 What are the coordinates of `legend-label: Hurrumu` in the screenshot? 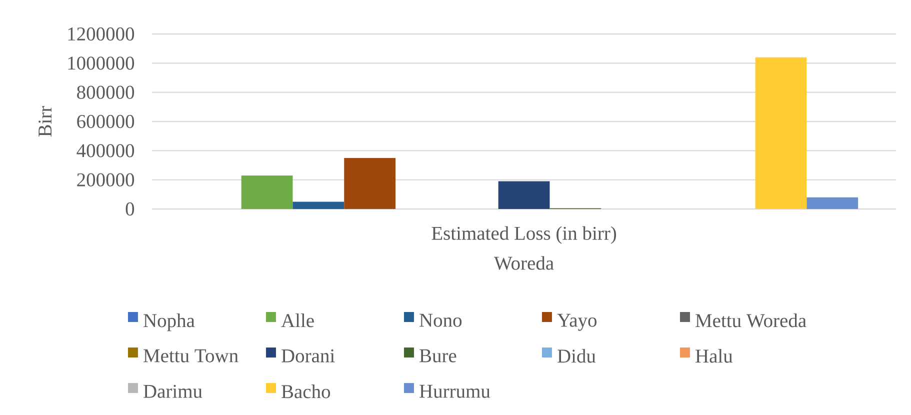 It's located at (455, 391).